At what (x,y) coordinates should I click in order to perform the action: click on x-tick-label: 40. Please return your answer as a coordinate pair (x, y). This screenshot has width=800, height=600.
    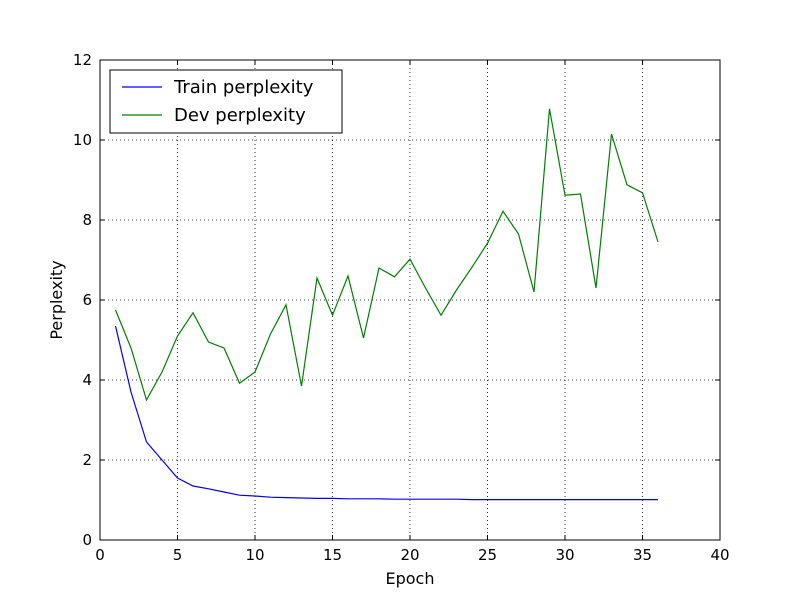
    Looking at the image, I should click on (719, 555).